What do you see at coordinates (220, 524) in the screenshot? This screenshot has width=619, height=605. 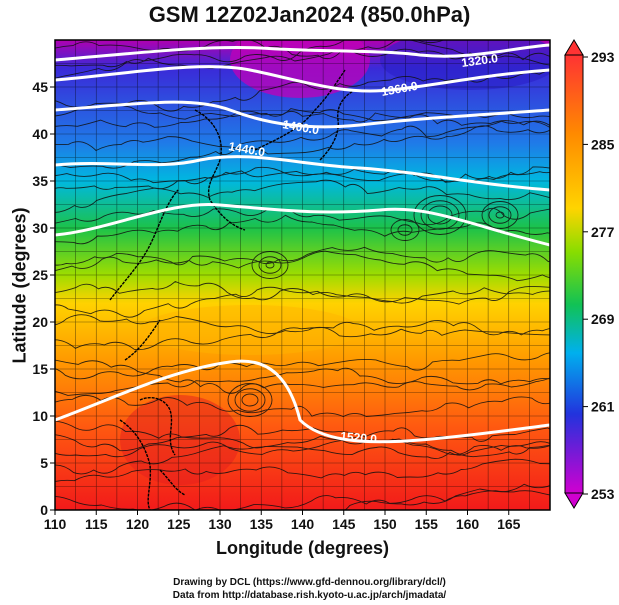 I see `x-tick-label: 130` at bounding box center [220, 524].